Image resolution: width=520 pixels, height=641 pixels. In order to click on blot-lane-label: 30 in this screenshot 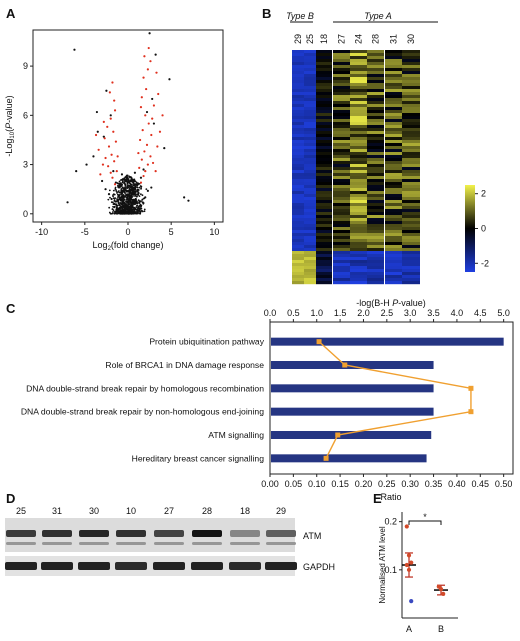, I will do `click(94, 511)`.